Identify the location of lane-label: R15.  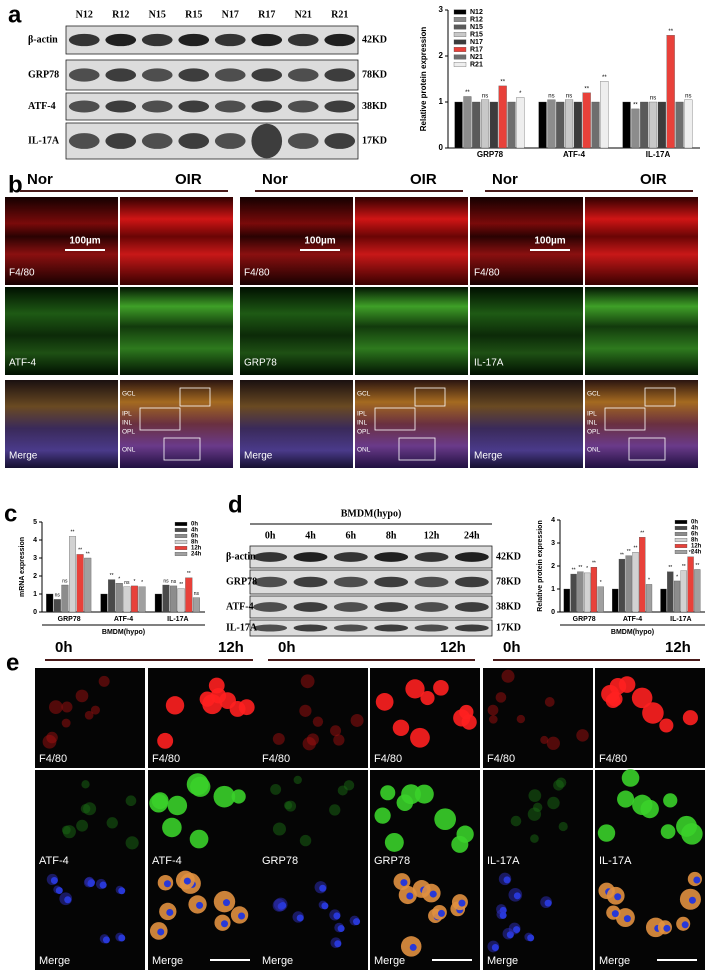
(193, 14).